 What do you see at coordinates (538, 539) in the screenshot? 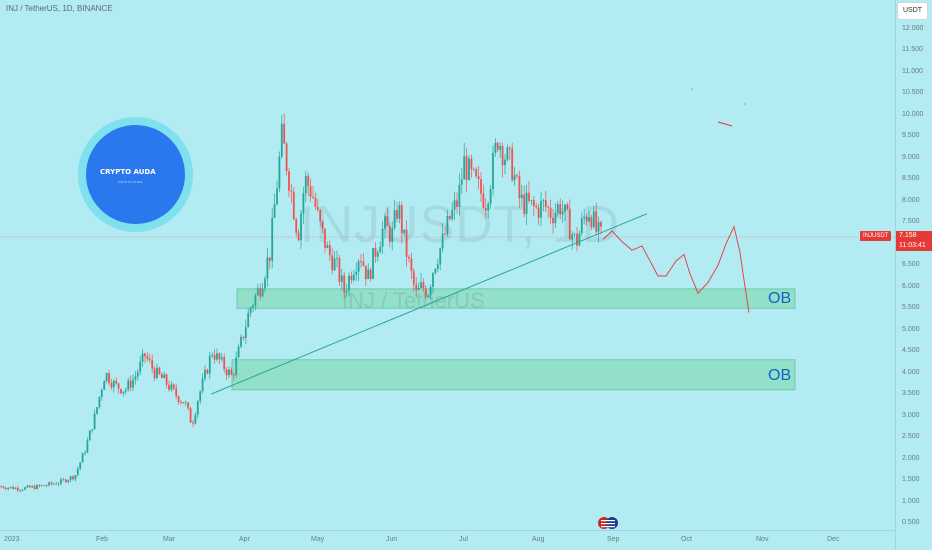
I see `time-tick: Aug` at bounding box center [538, 539].